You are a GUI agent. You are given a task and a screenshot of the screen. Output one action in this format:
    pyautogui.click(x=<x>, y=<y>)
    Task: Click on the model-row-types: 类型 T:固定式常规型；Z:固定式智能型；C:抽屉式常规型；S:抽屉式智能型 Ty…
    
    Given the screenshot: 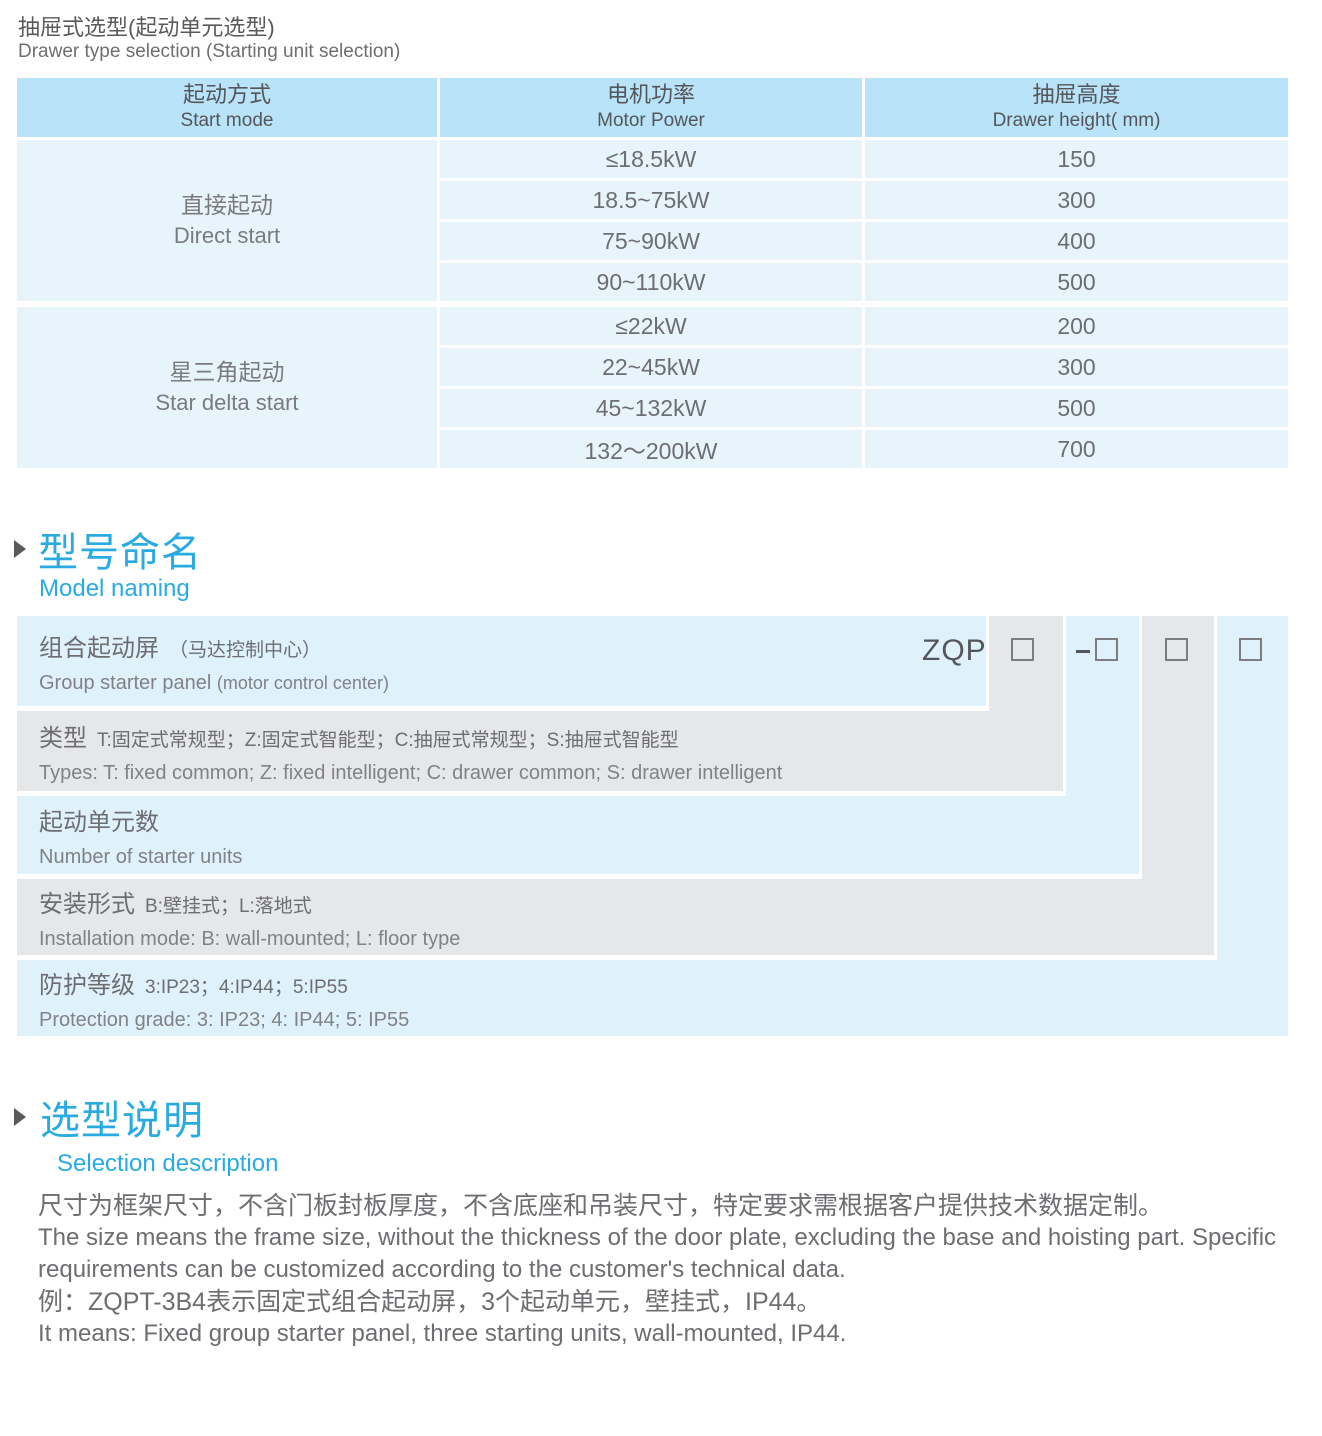 What is the action you would take?
    pyautogui.click(x=540, y=751)
    